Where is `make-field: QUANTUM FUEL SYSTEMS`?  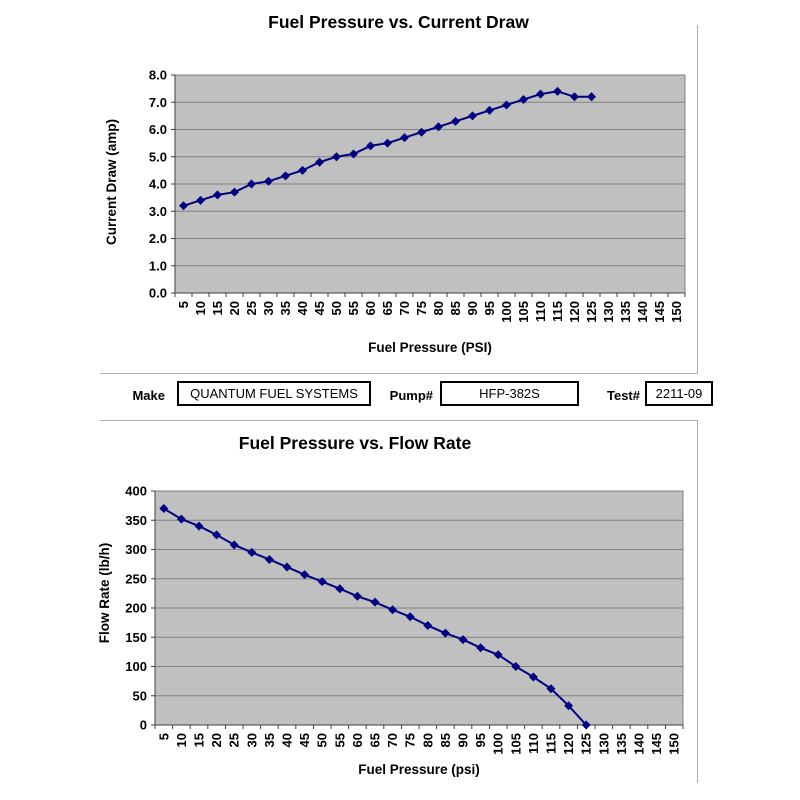 make-field: QUANTUM FUEL SYSTEMS is located at coordinates (274, 393).